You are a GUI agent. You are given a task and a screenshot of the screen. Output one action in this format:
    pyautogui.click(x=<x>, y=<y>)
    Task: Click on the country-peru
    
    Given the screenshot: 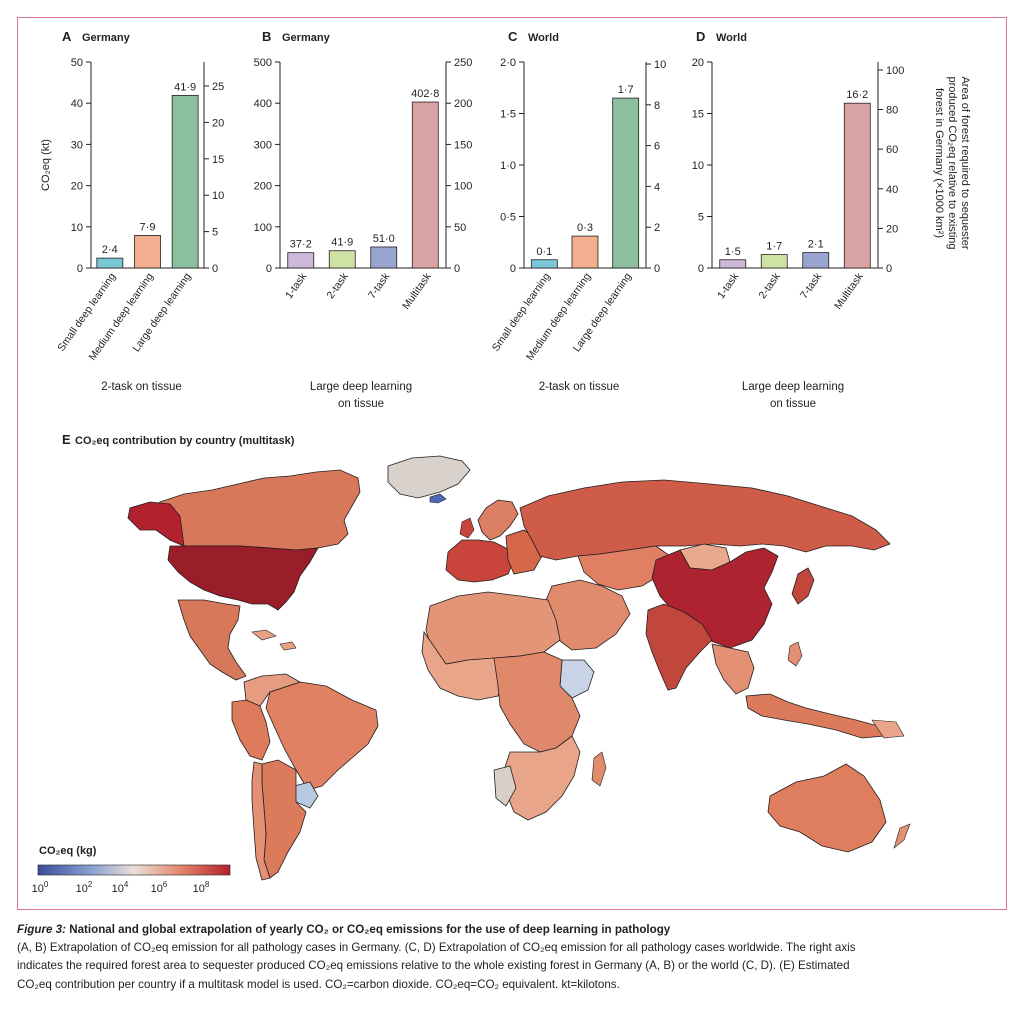 What is the action you would take?
    pyautogui.click(x=251, y=730)
    